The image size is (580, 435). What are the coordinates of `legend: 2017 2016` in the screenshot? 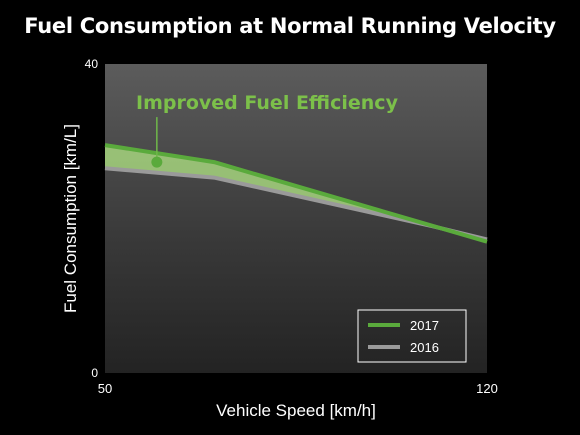 It's located at (412, 336).